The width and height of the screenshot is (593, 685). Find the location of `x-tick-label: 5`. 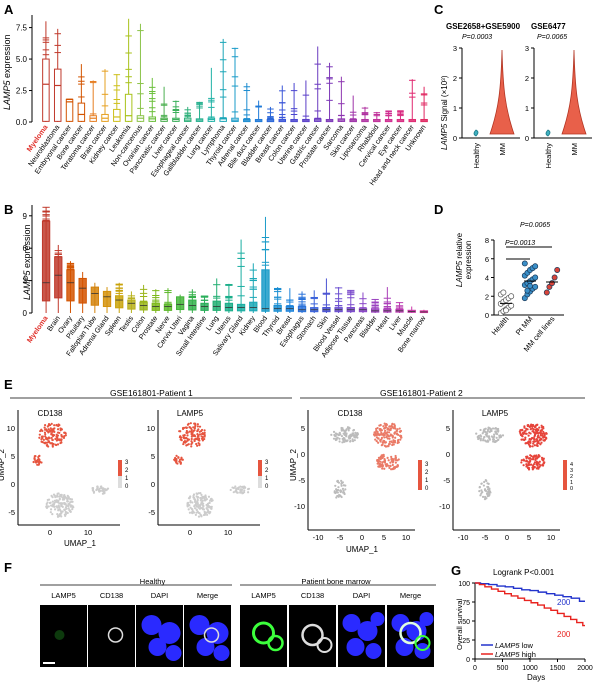

x-tick-label: 5 is located at coordinates (384, 537).